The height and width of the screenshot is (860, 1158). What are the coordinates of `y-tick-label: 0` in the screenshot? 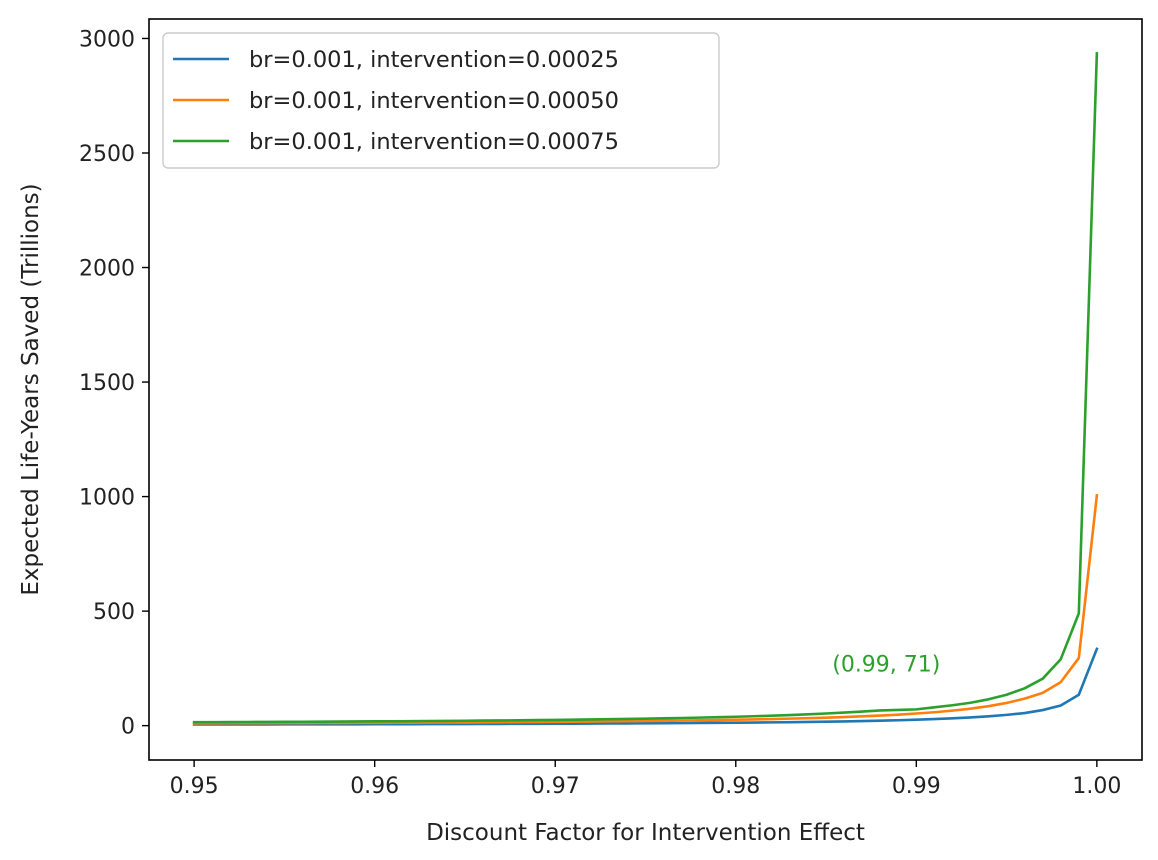 It's located at (128, 727).